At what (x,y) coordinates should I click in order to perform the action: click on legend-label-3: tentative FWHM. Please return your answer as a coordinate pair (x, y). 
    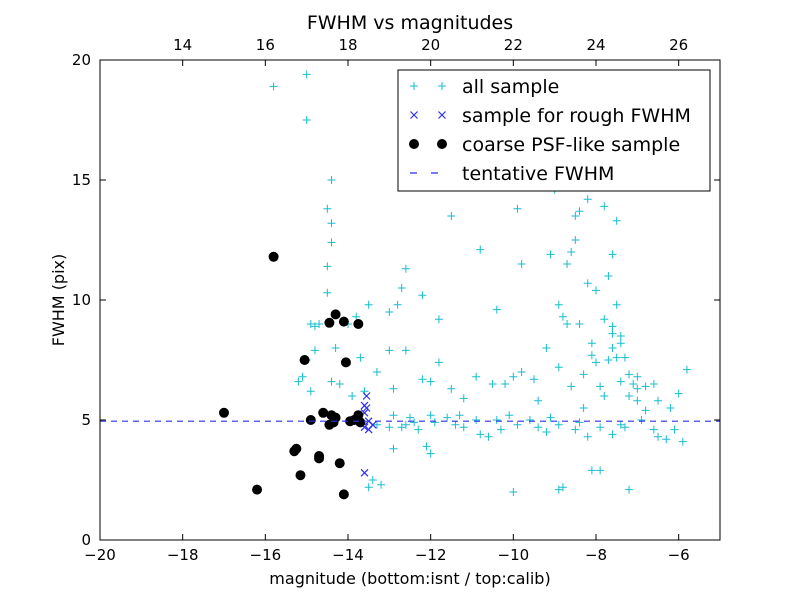
    Looking at the image, I should click on (538, 174).